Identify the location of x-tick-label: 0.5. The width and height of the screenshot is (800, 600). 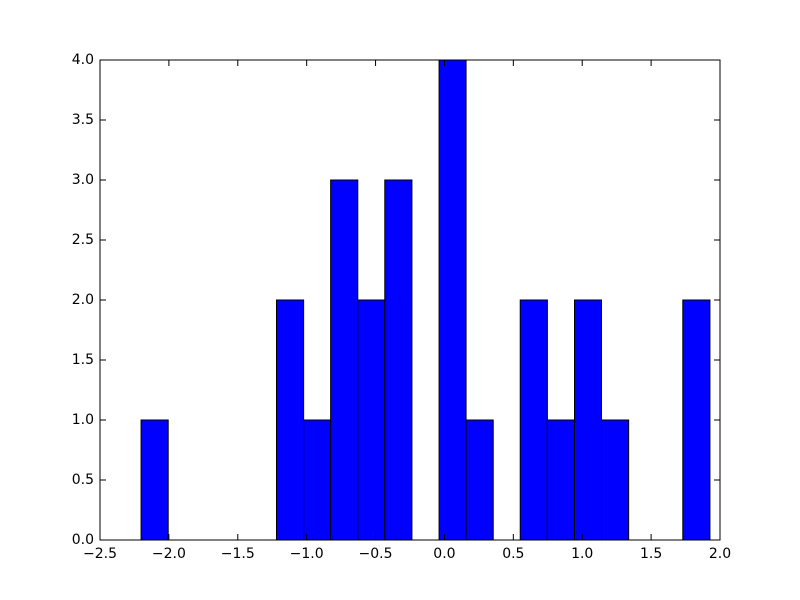
(513, 554).